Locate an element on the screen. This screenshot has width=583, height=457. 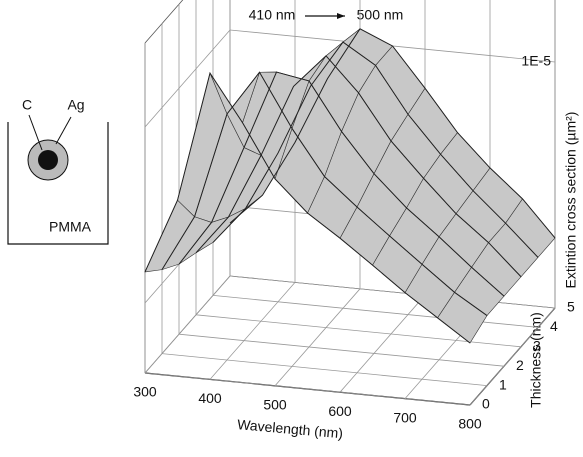
inset-label: C is located at coordinates (27, 105).